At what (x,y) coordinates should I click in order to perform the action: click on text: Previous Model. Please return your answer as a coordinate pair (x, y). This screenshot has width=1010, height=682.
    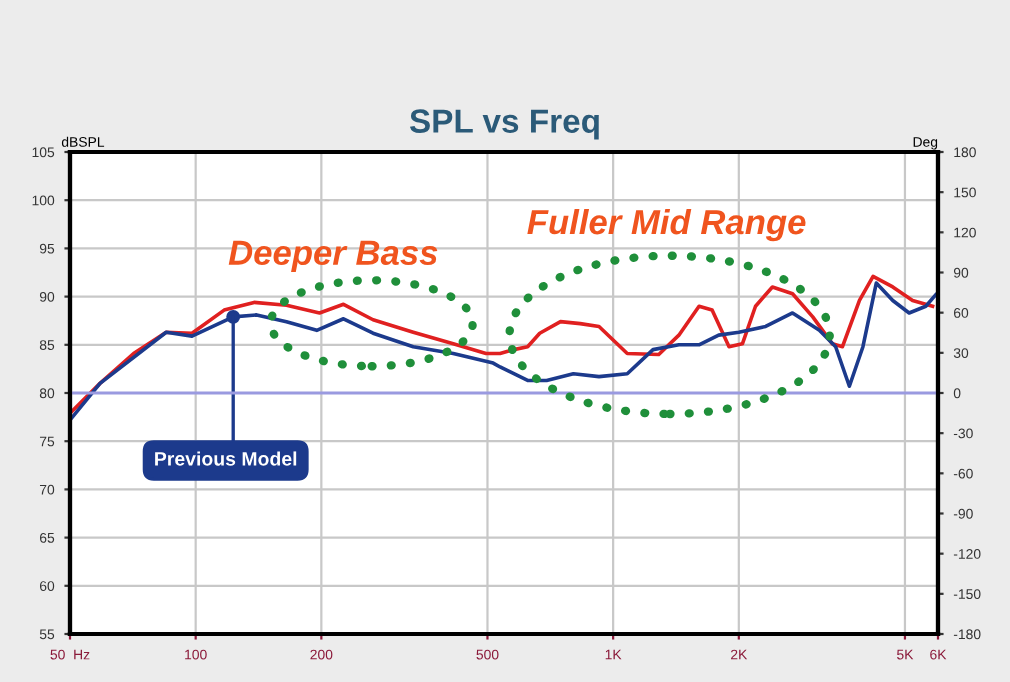
    Looking at the image, I should click on (226, 458).